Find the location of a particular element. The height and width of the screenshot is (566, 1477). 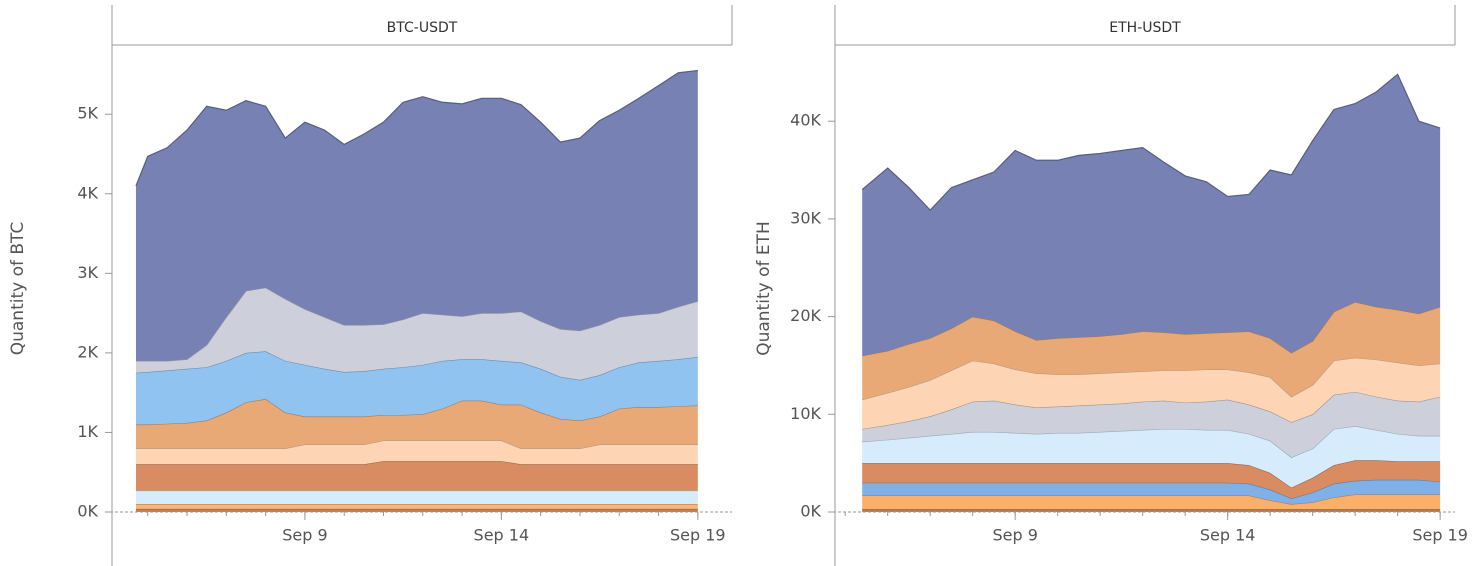

y-tick-label: 40K is located at coordinates (805, 120).